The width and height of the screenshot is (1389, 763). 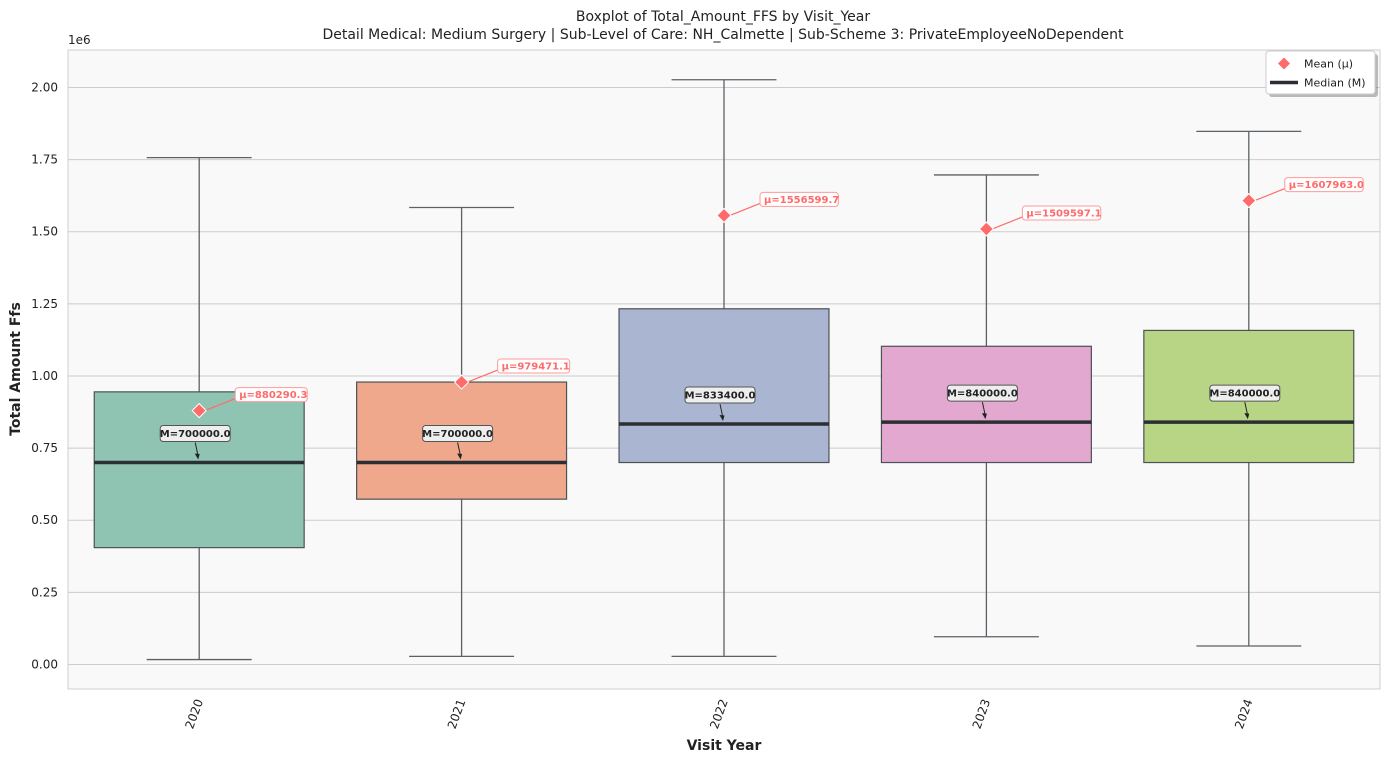 What do you see at coordinates (44, 88) in the screenshot?
I see `y-tick-label: 2.00` at bounding box center [44, 88].